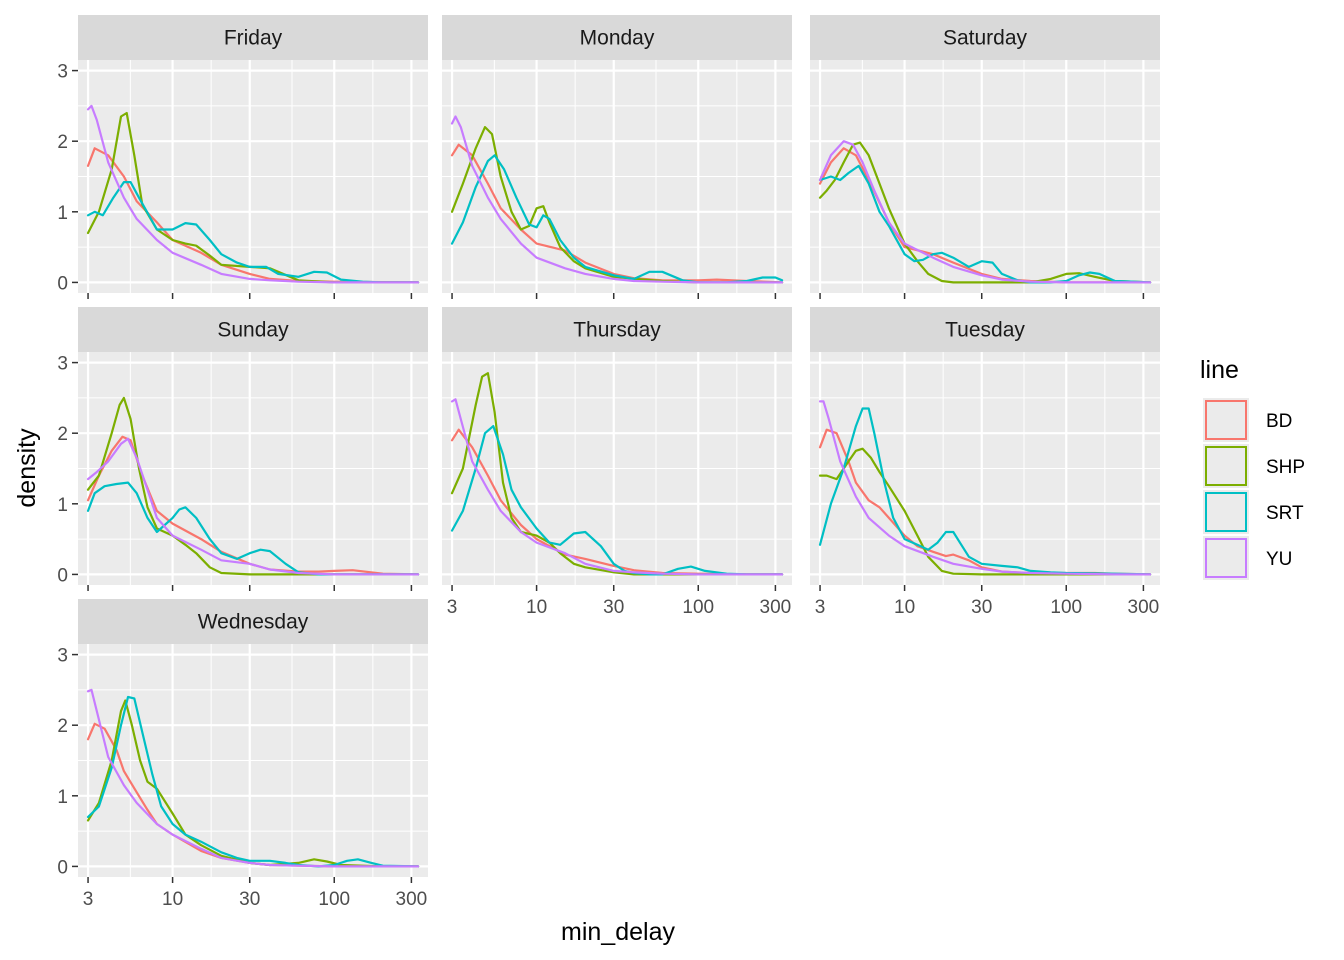 The width and height of the screenshot is (1344, 960). I want to click on legend: line BD SHP SRT YU, so click(1252, 468).